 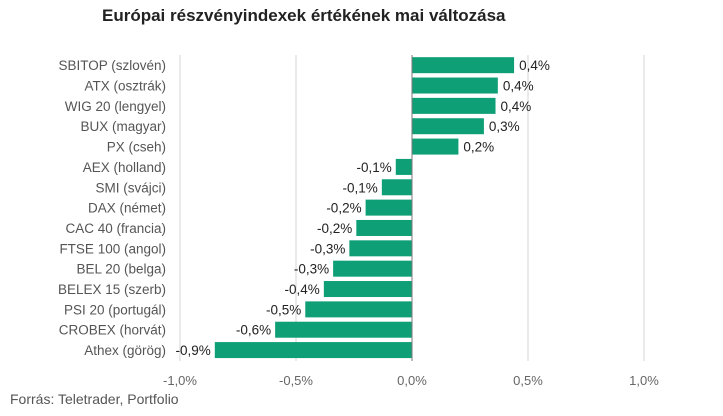 I want to click on category-label: PX (cseh), so click(x=136, y=147).